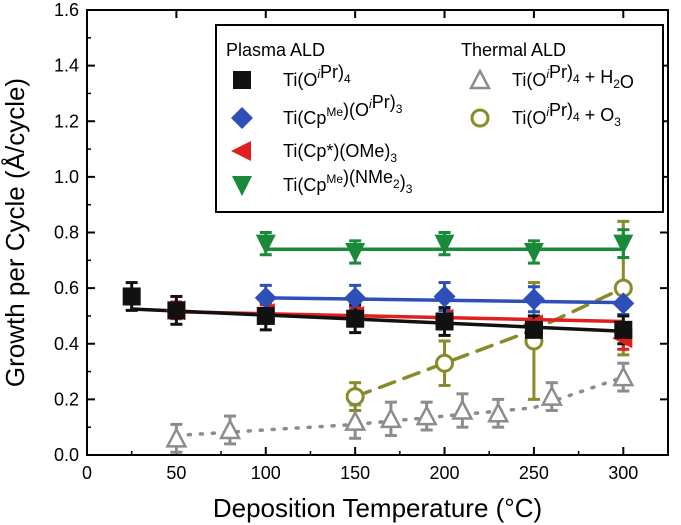 Image resolution: width=681 pixels, height=525 pixels. What do you see at coordinates (573, 77) in the screenshot?
I see `legend-label: Ti(OiPr)4 + H2O` at bounding box center [573, 77].